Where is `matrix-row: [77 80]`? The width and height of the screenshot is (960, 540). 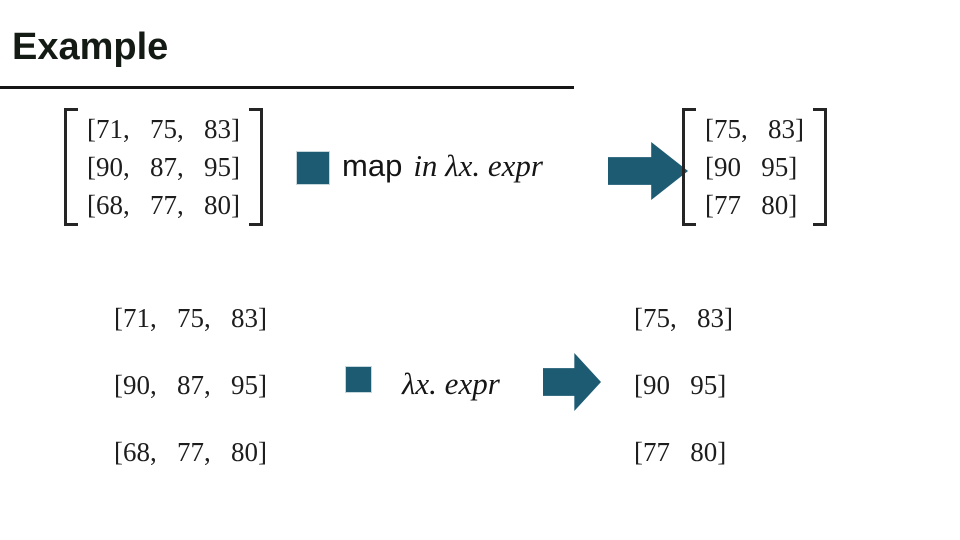 matrix-row: [77 80] is located at coordinates (751, 205).